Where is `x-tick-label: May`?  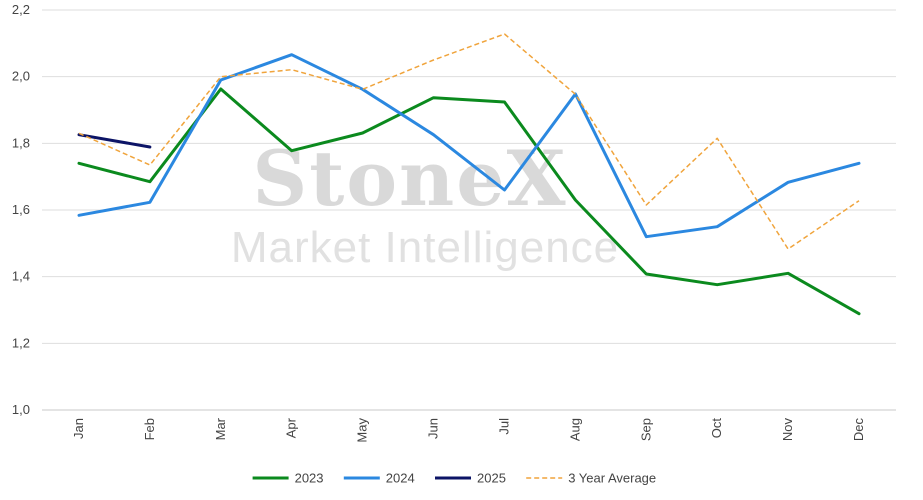 x-tick-label: May is located at coordinates (362, 430).